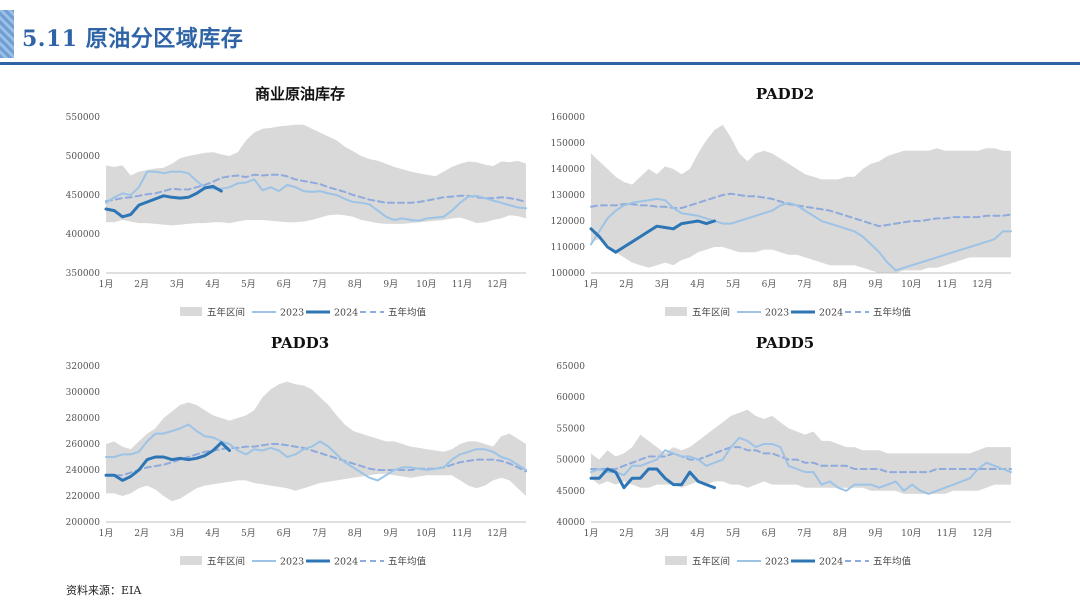 Image resolution: width=1080 pixels, height=608 pixels. Describe the element at coordinates (104, 590) in the screenshot. I see `source-note: 资料来源：EIA` at that location.